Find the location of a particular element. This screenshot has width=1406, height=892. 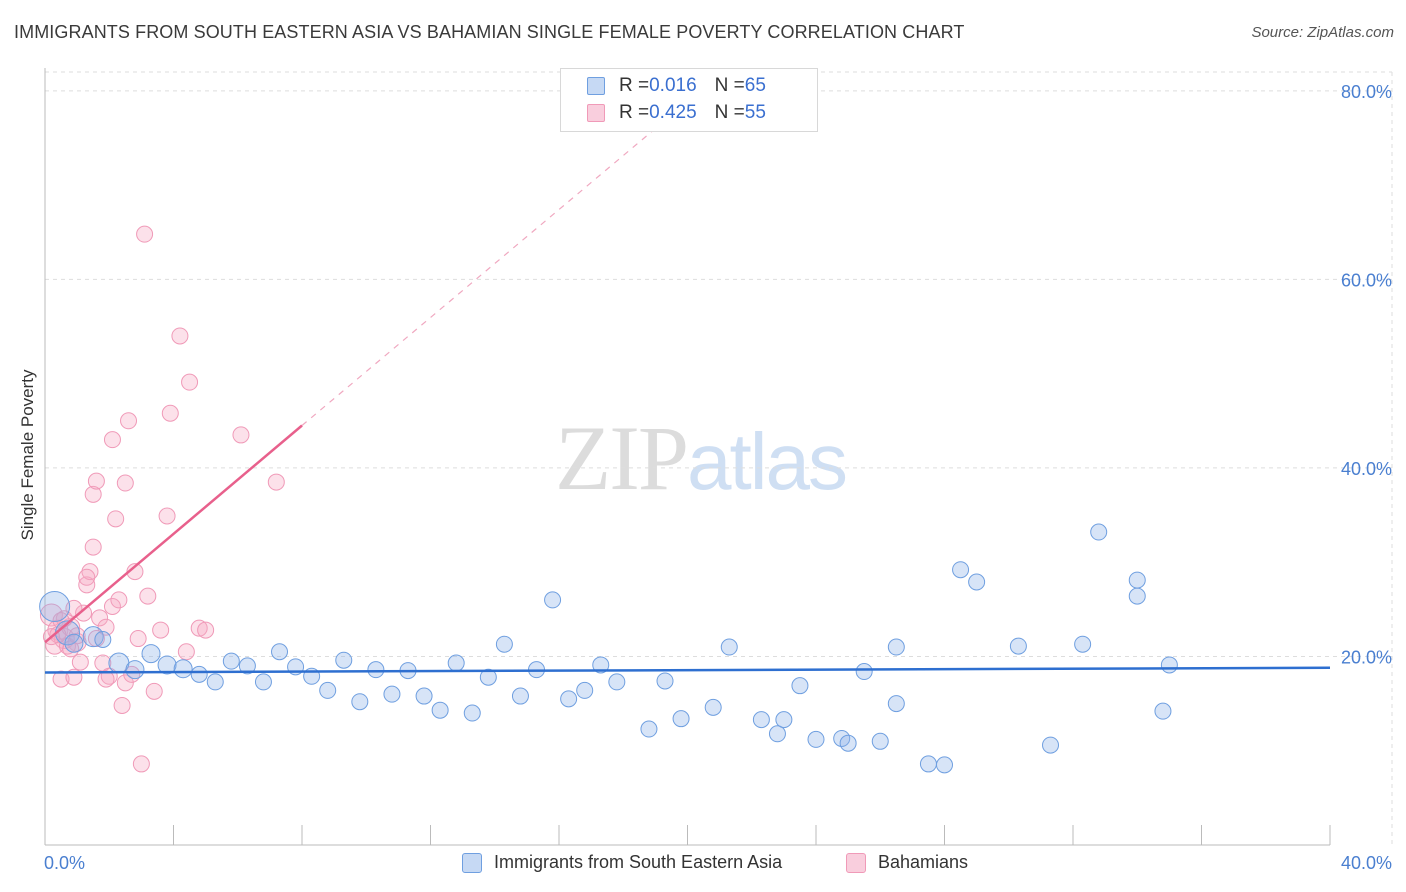

blue-swatch is located at coordinates (596, 86).